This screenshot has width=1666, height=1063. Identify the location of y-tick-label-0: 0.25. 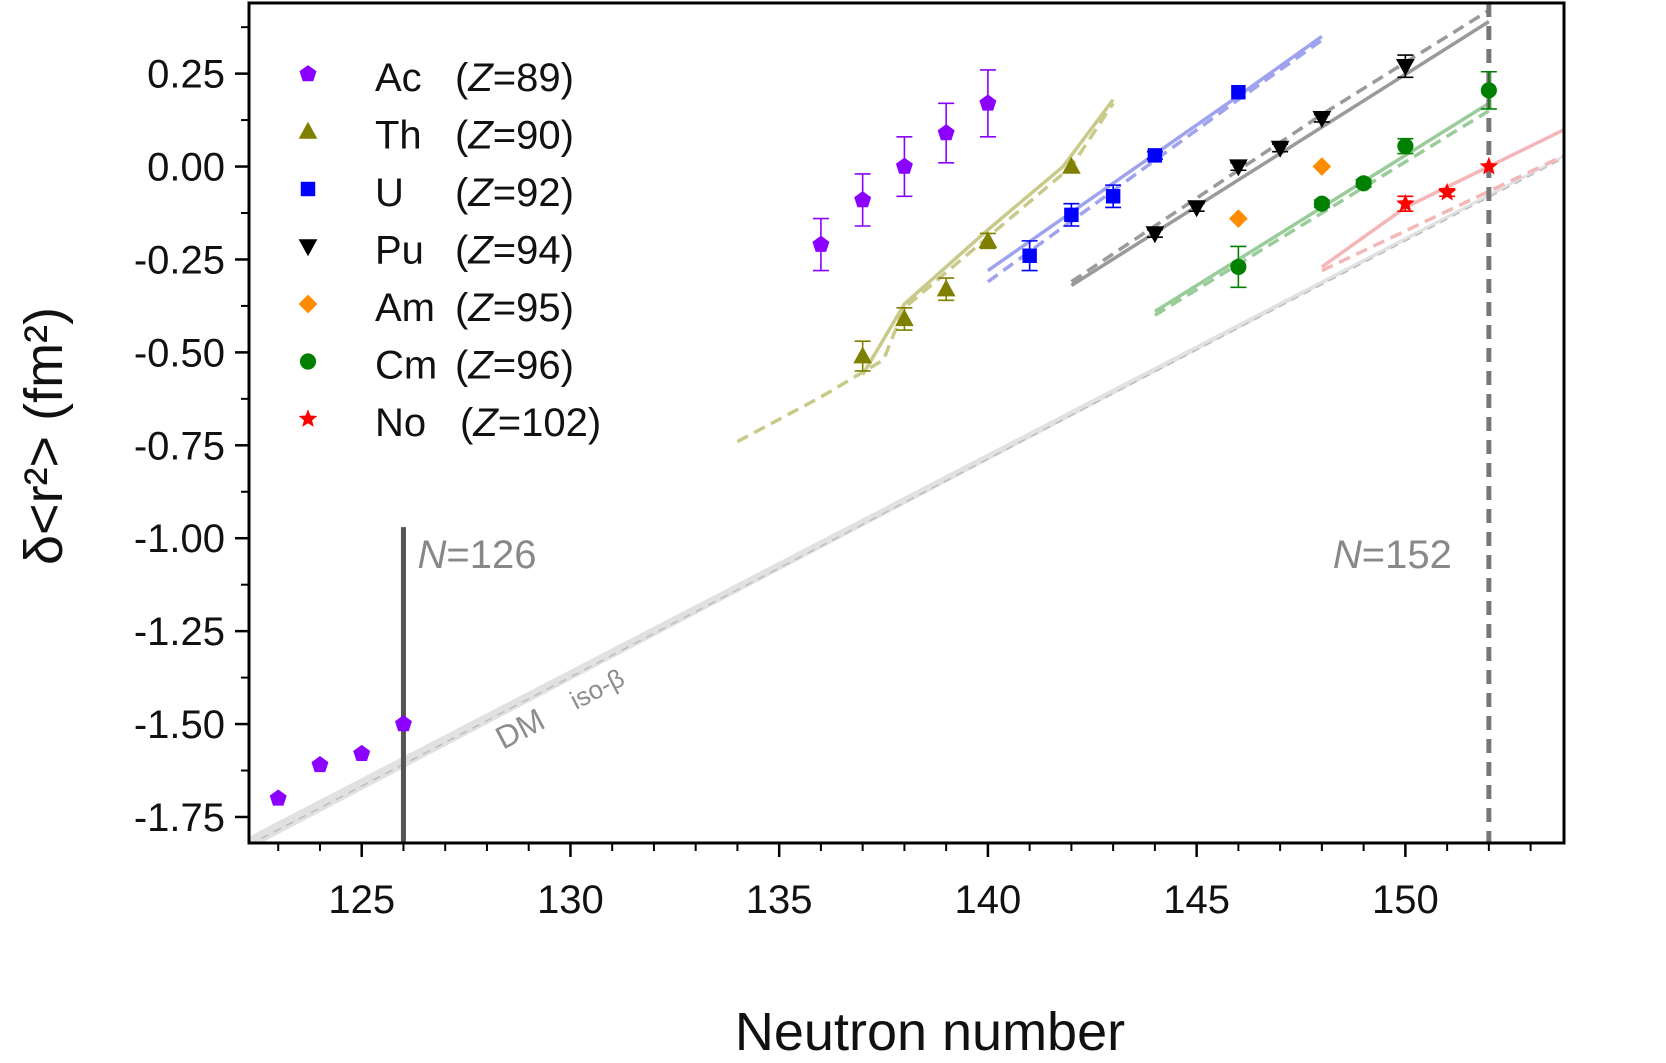
(186, 75).